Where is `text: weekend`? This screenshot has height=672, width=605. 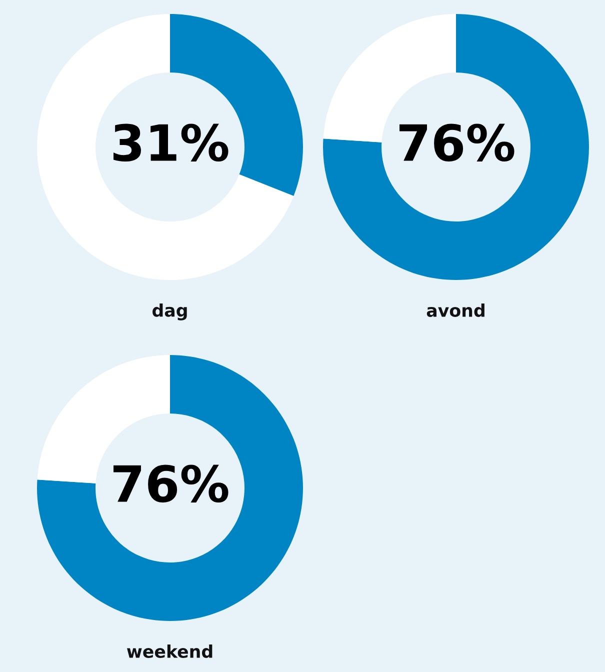
text: weekend is located at coordinates (169, 651).